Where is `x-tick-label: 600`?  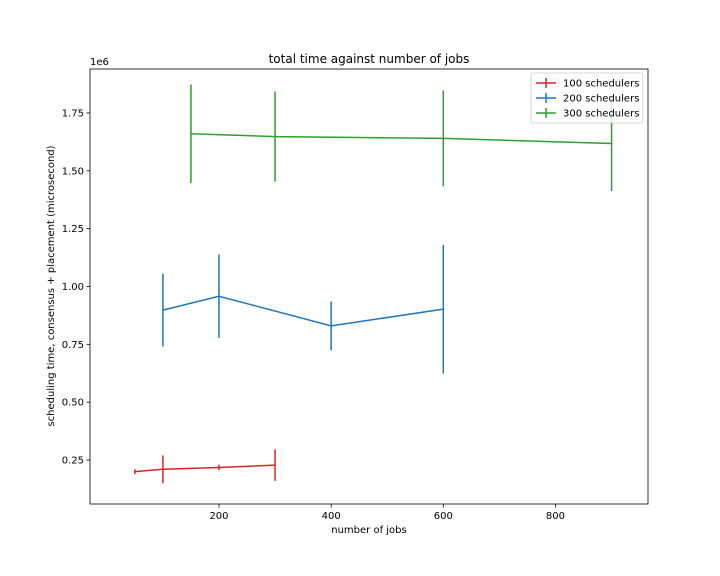 x-tick-label: 600 is located at coordinates (443, 516).